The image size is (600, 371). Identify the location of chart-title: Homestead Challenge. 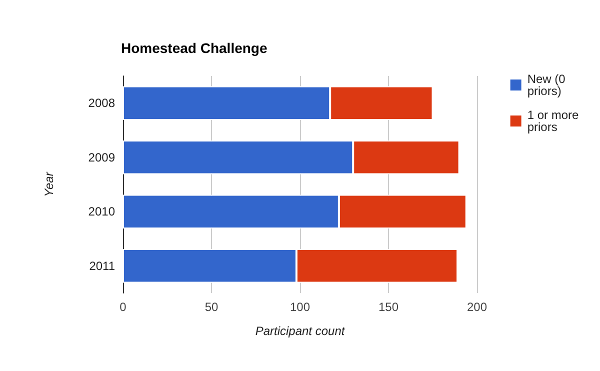
(194, 48).